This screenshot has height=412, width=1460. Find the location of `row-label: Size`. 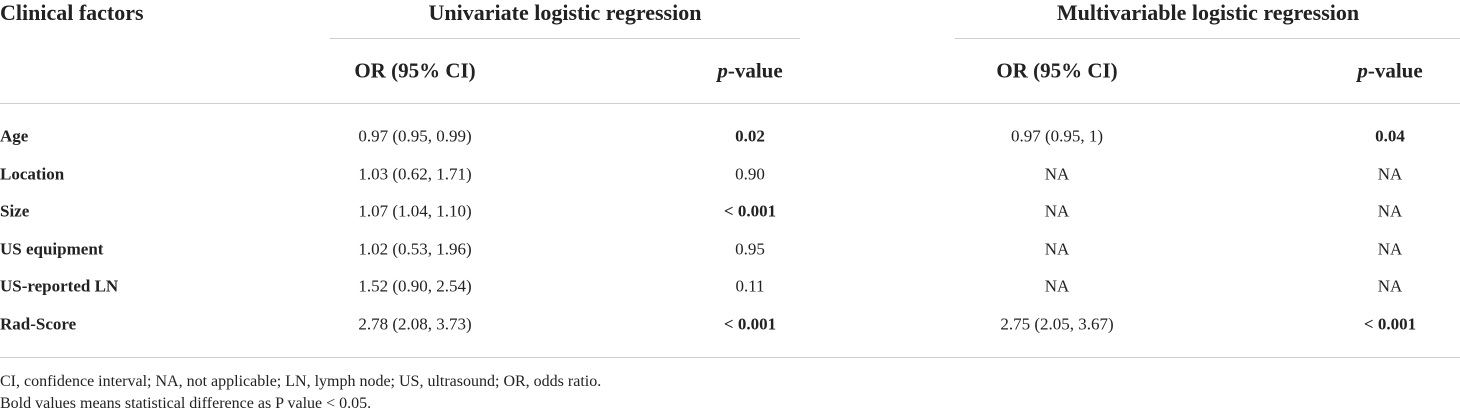

row-label: Size is located at coordinates (15, 211).